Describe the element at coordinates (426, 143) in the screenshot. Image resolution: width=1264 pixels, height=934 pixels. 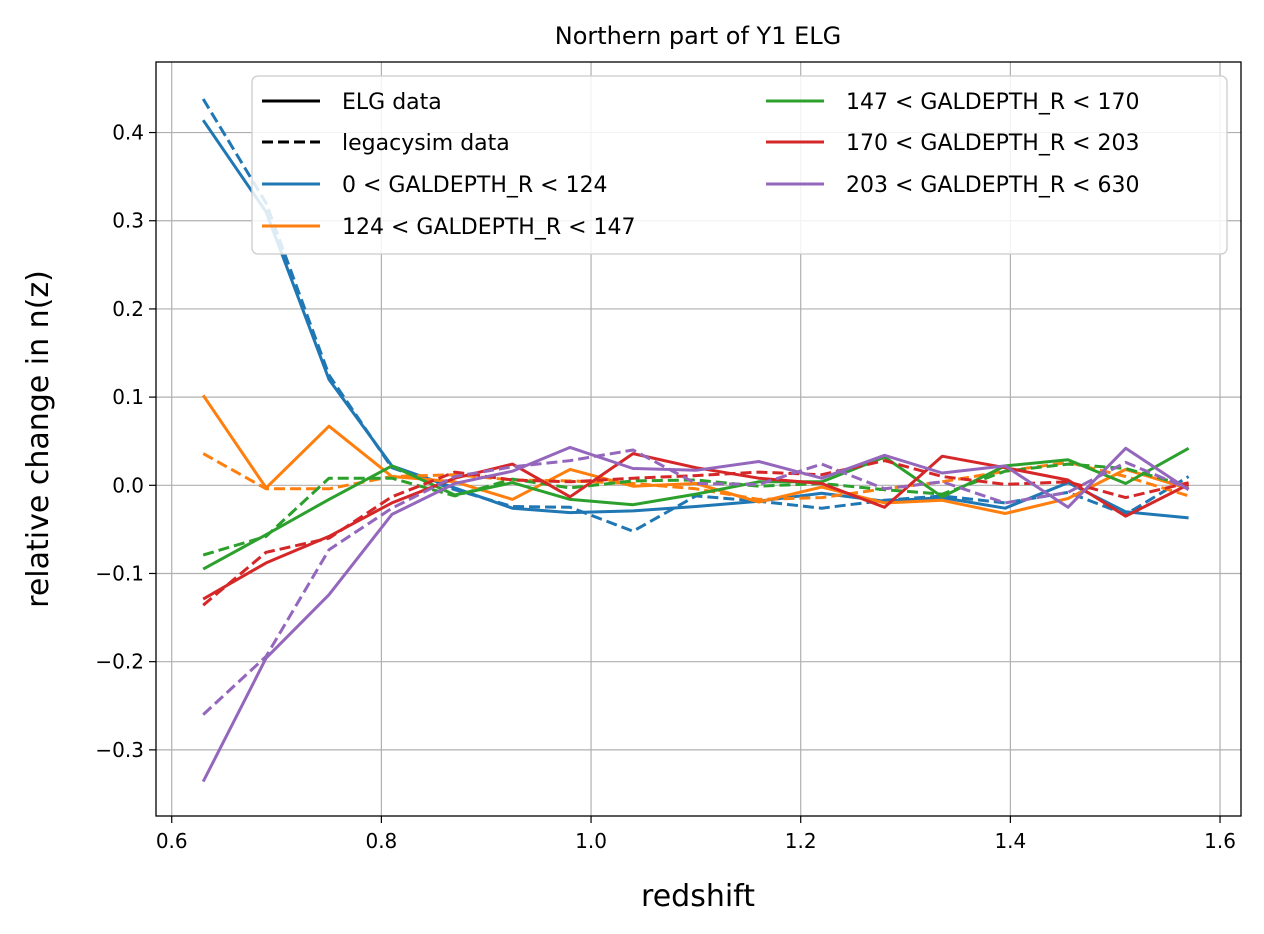
I see `legend-entry-label: legacysim data` at that location.